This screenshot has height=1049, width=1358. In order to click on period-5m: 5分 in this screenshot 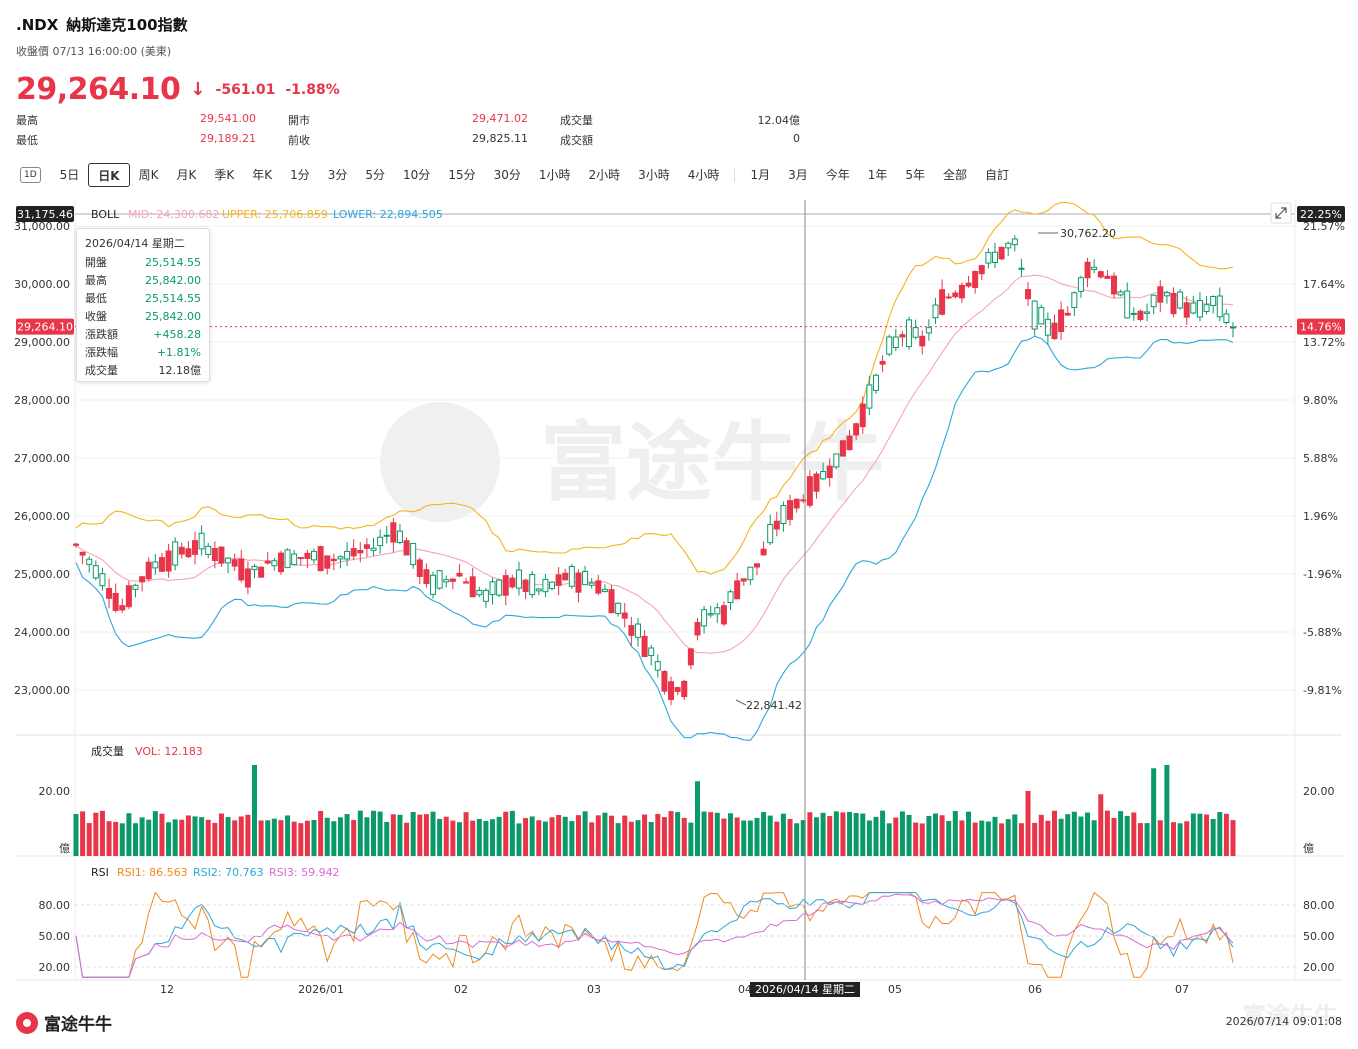, I will do `click(375, 175)`.